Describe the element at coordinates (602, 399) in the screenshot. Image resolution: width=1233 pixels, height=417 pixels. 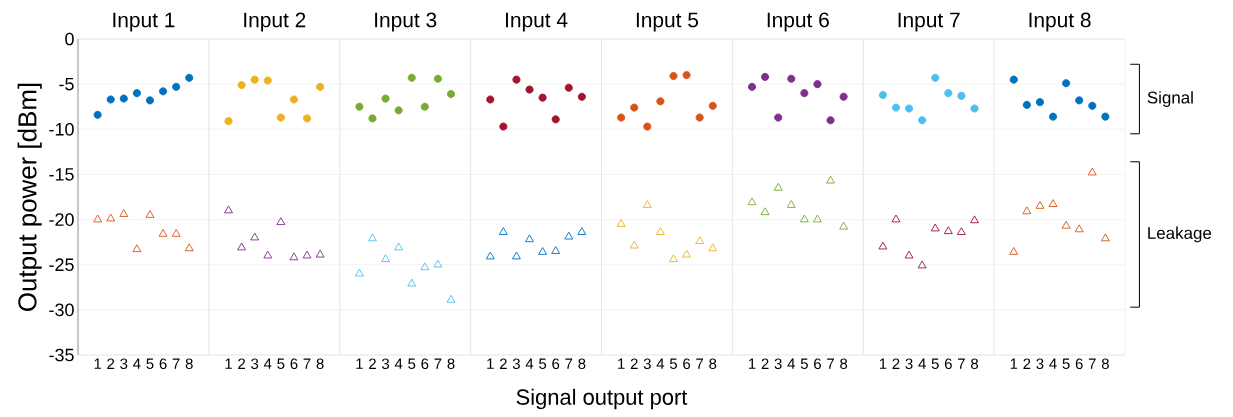
I see `x-axis-title: Signal output port` at that location.